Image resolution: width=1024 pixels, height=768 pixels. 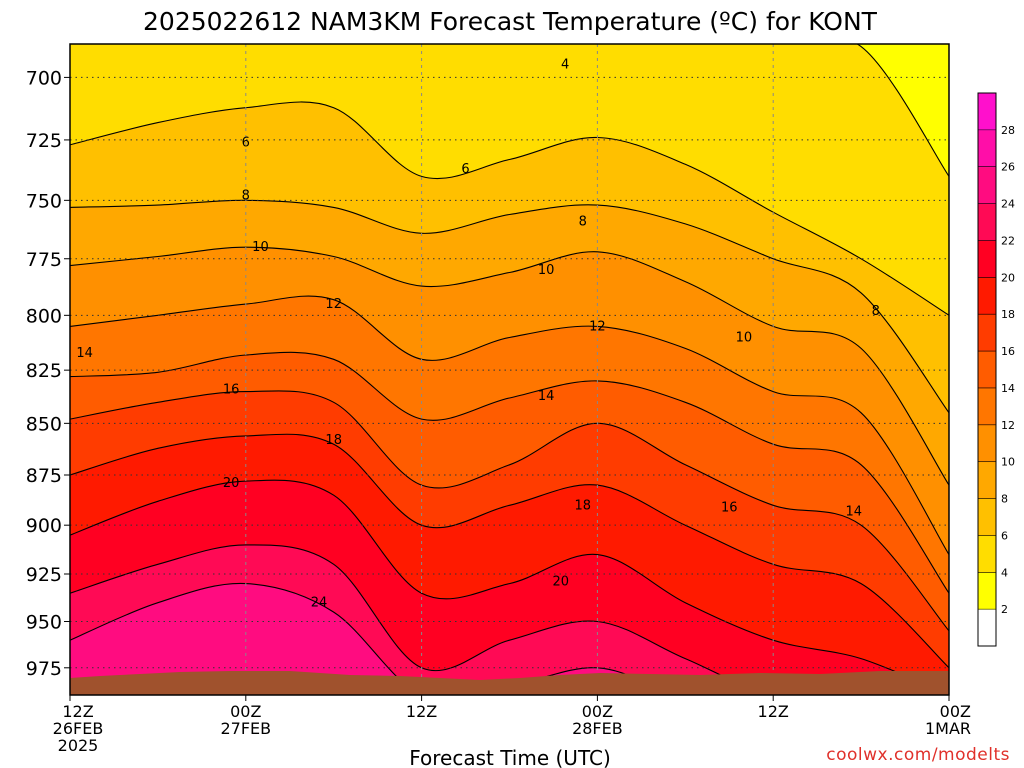 What do you see at coordinates (509, 639) in the screenshot?
I see `band-24c` at bounding box center [509, 639].